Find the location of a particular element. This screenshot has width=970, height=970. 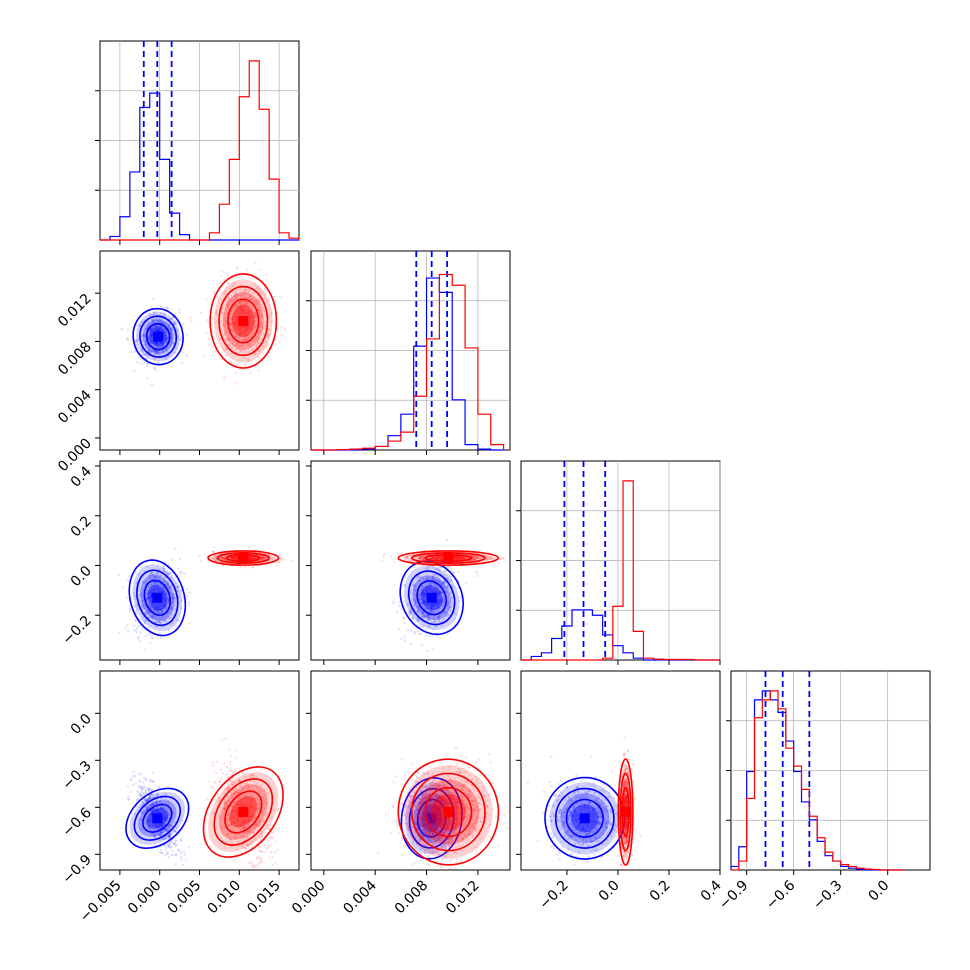

contour-line is located at coordinates (157, 597).